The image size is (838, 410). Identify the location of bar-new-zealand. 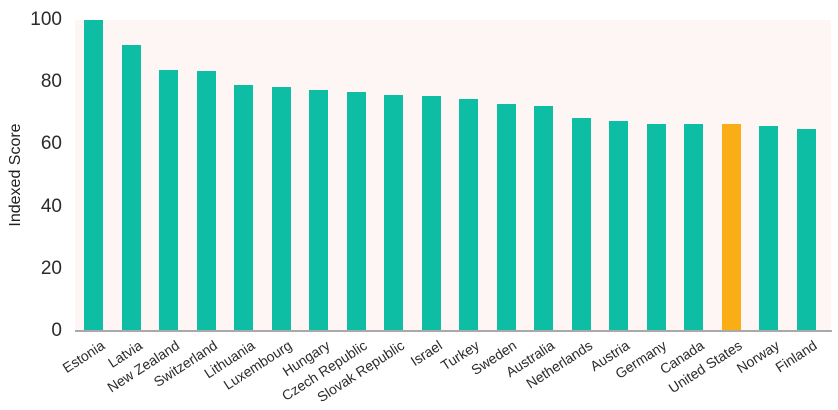
(168, 200).